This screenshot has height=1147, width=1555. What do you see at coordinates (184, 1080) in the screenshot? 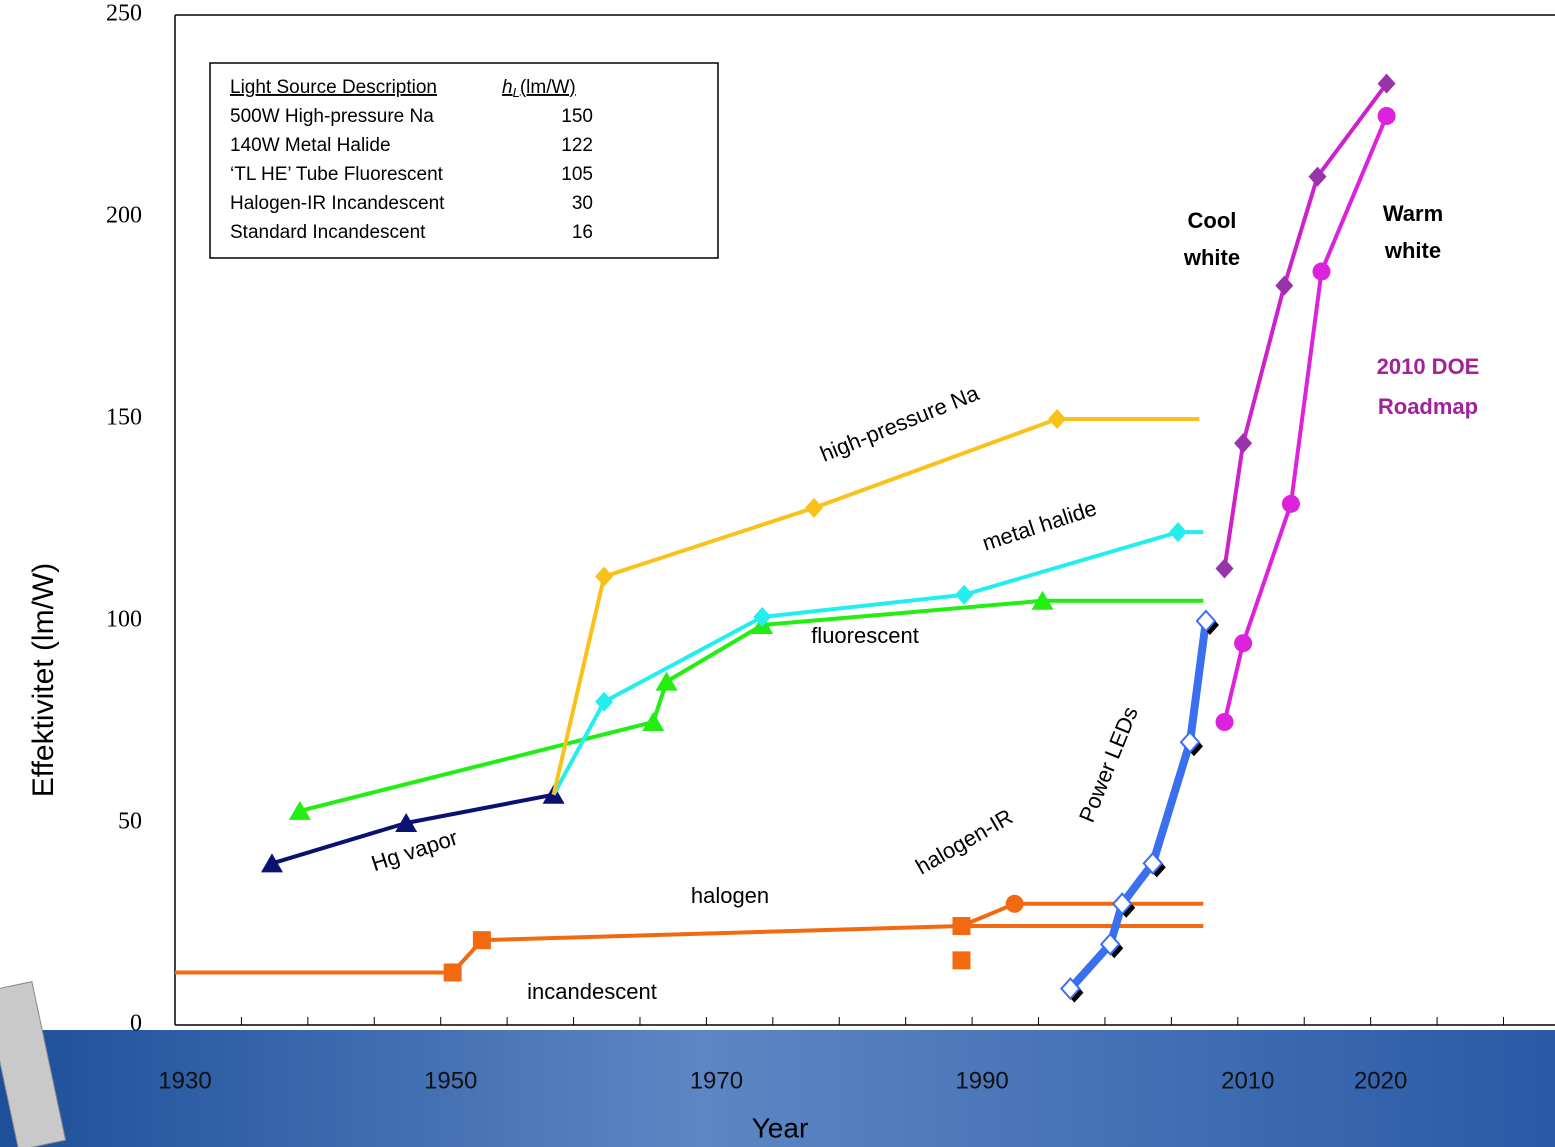
I see `x-tick-label: 1930` at bounding box center [184, 1080].